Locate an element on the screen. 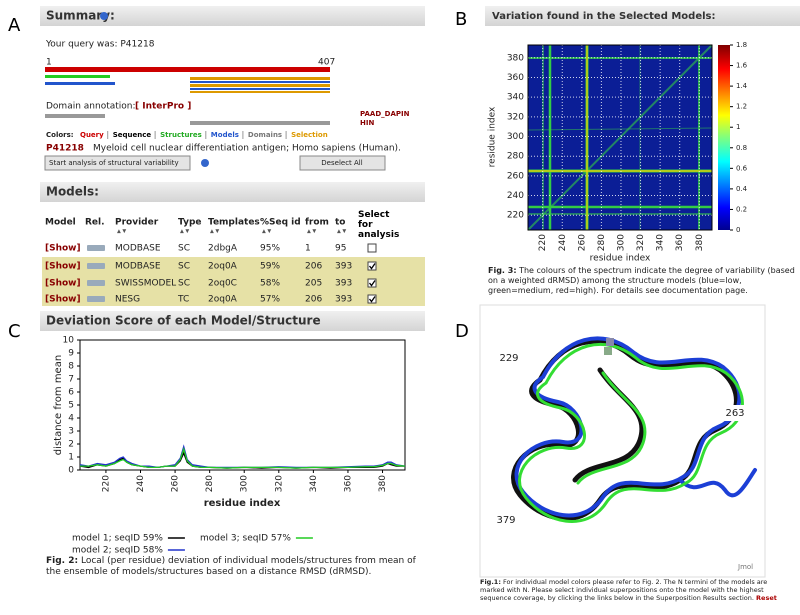 This screenshot has height=615, width=800. heatmap is located at coordinates (620, 137).